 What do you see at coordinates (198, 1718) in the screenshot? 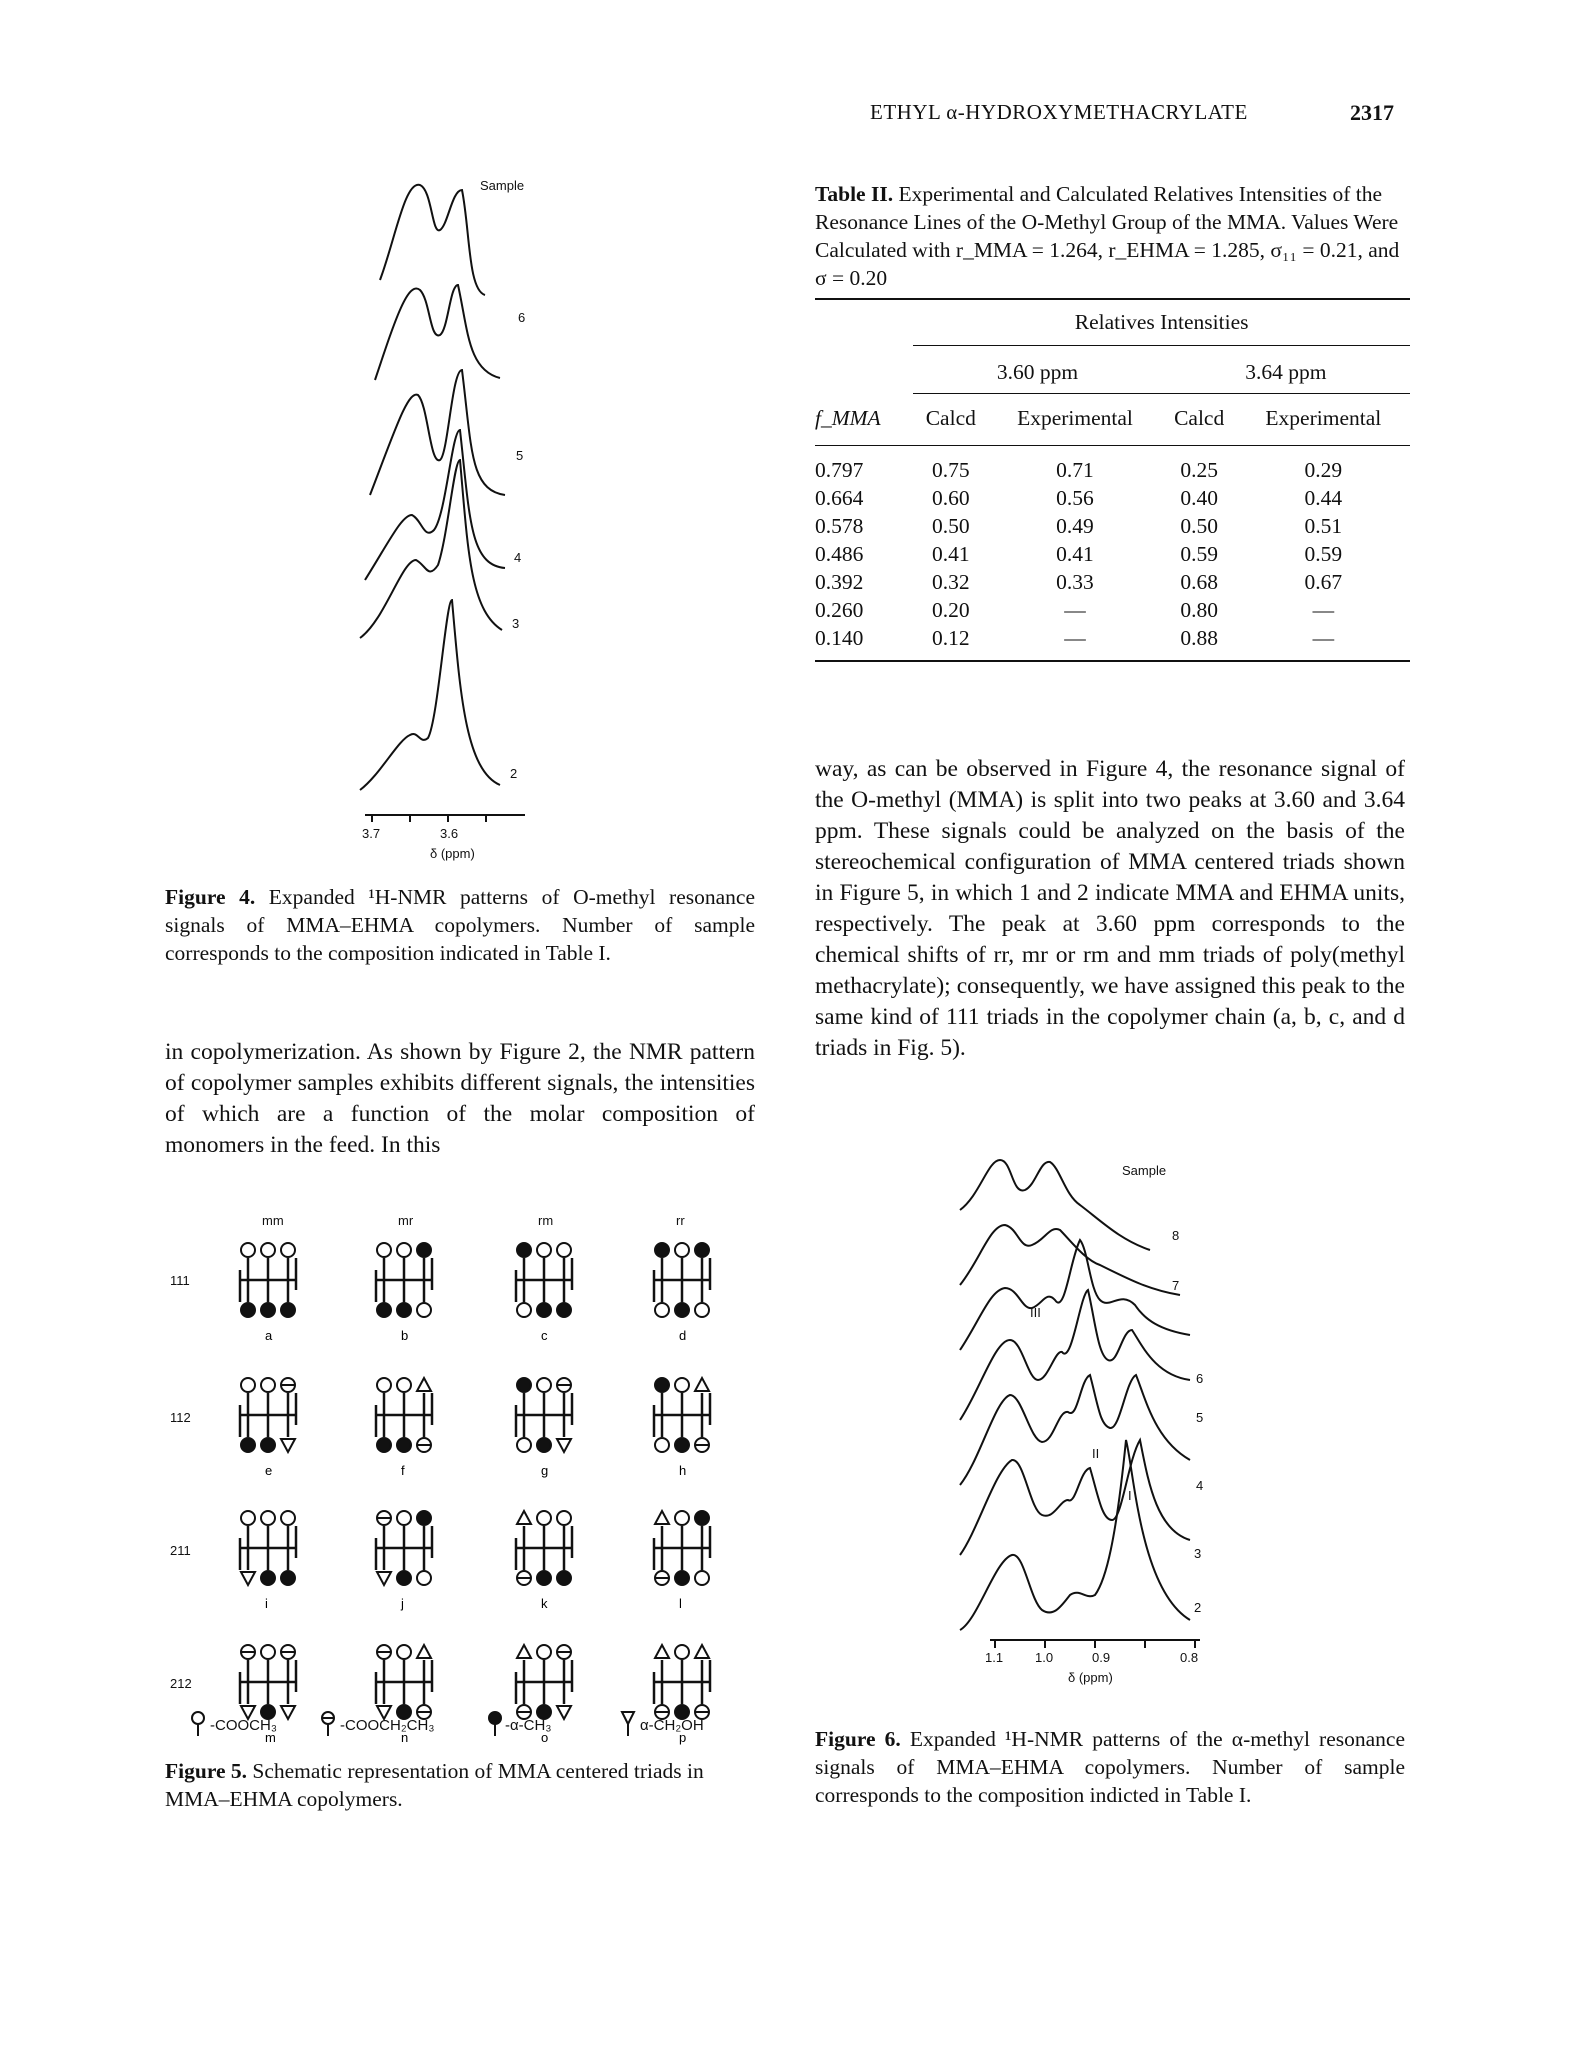
I see `fig5-legend-open-circle-icon` at bounding box center [198, 1718].